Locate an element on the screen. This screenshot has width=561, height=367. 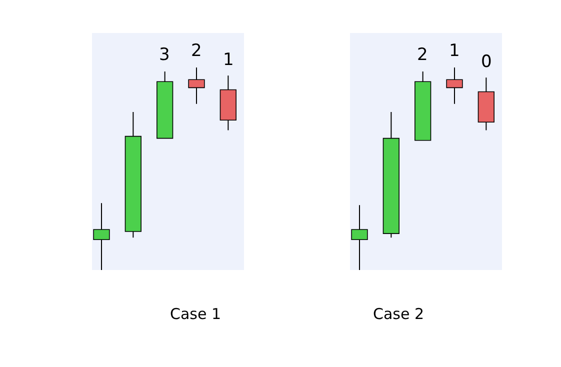
text: 0 is located at coordinates (486, 62).